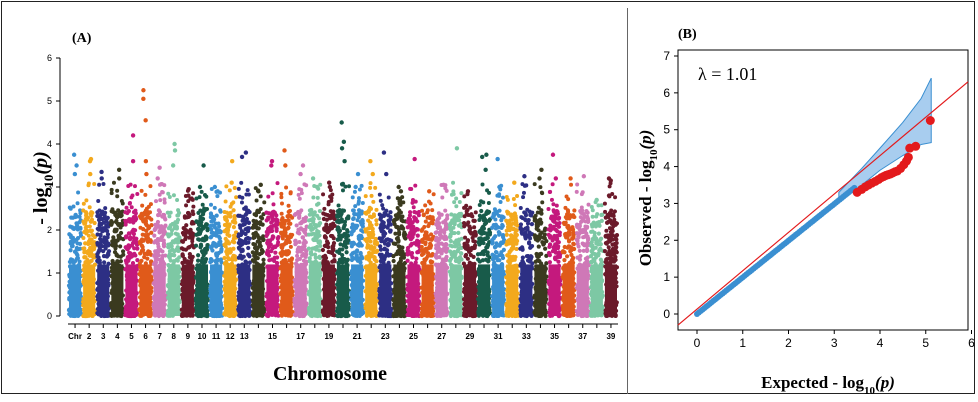 The height and width of the screenshot is (402, 978). What do you see at coordinates (117, 243) in the screenshot?
I see `chromosome-4-points` at bounding box center [117, 243].